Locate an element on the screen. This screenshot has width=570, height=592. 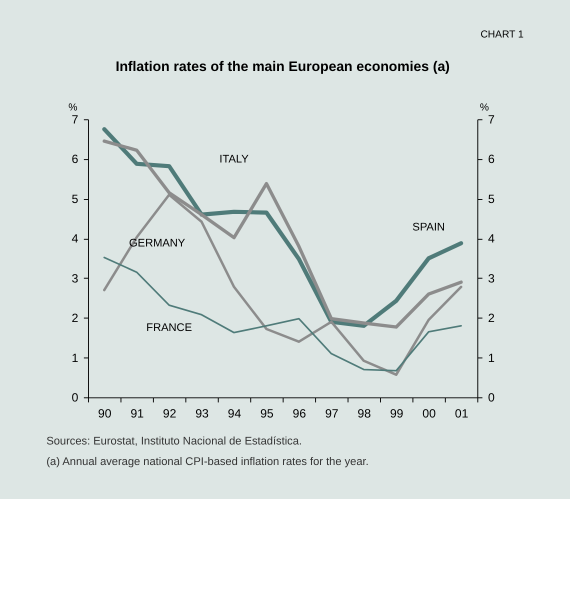
y2-tick-label: 0 is located at coordinates (491, 397).